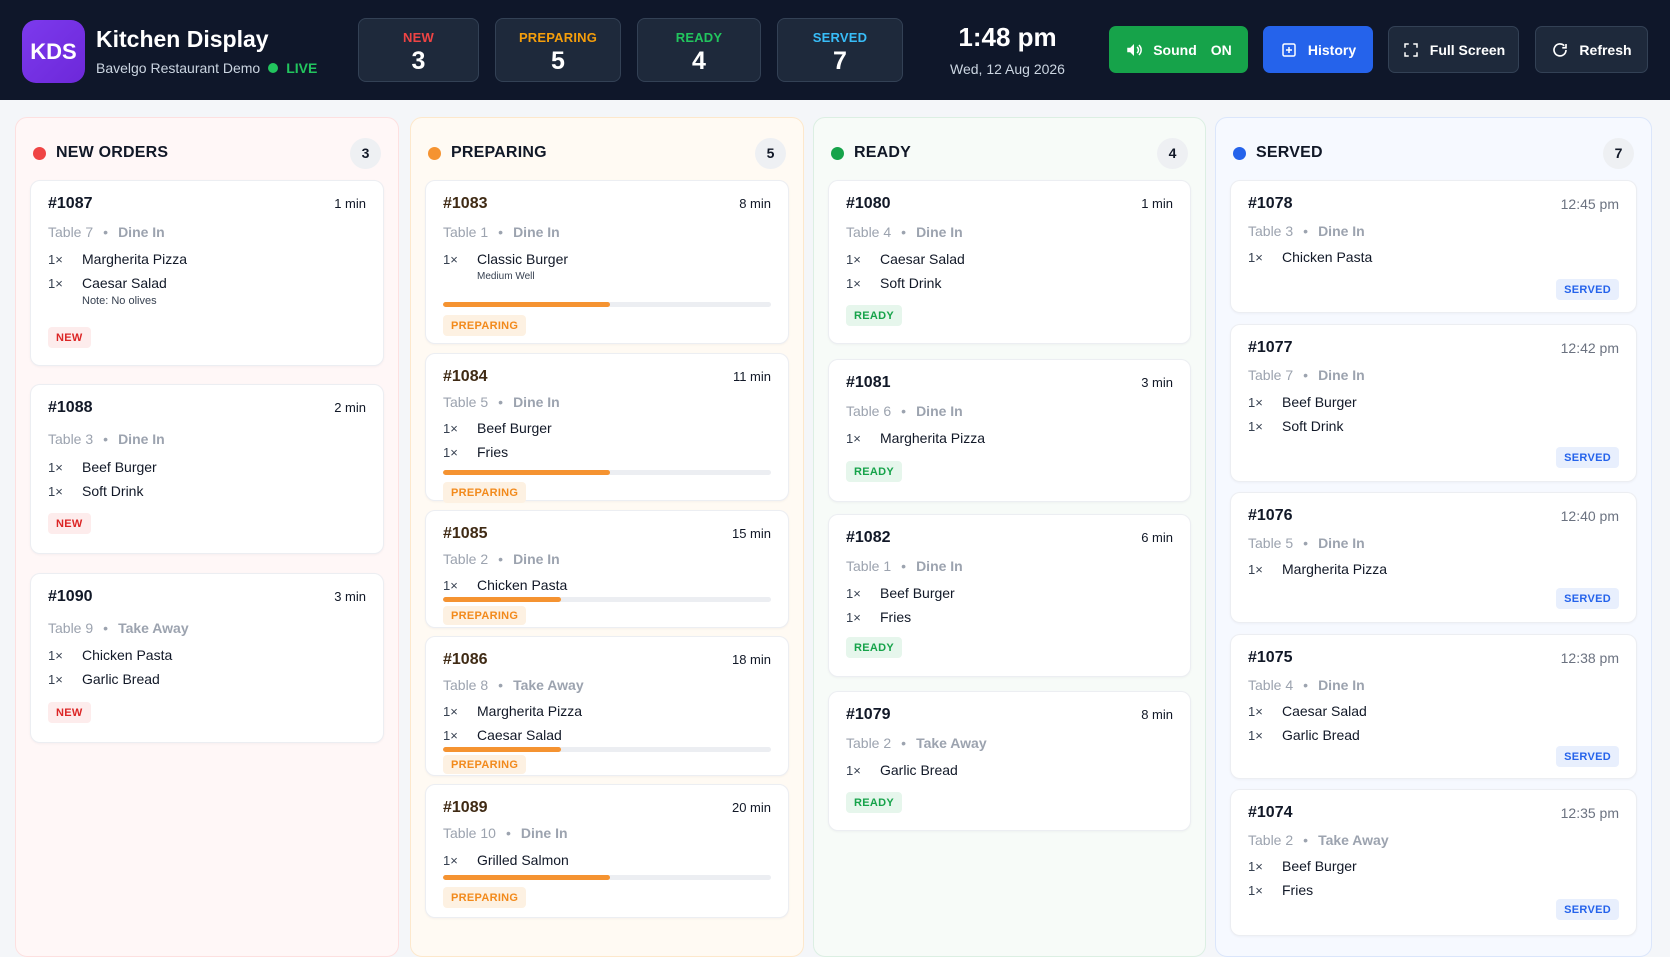  I want to click on column-header: NEW ORDERS 3, so click(207, 153).